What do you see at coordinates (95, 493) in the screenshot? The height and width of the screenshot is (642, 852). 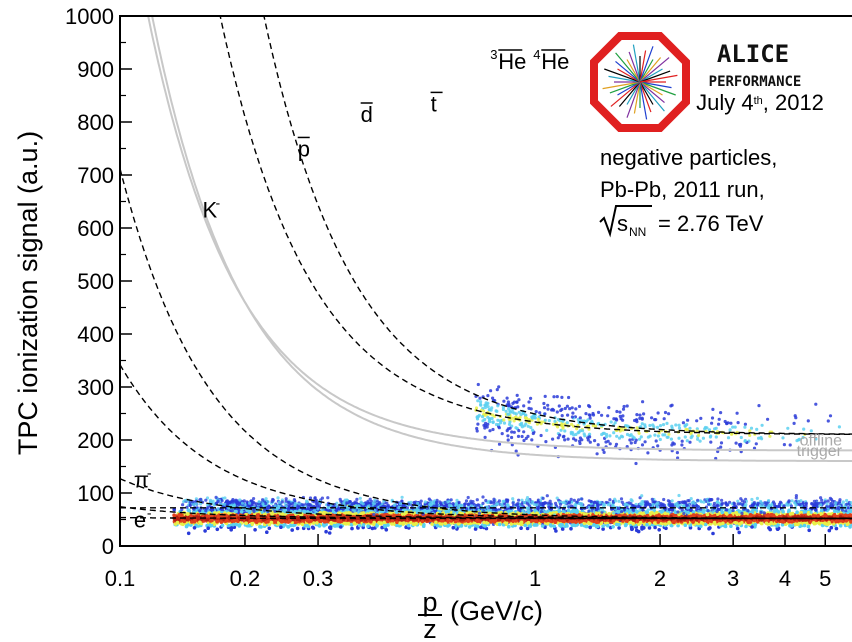 I see `y-tick-label: 100` at bounding box center [95, 493].